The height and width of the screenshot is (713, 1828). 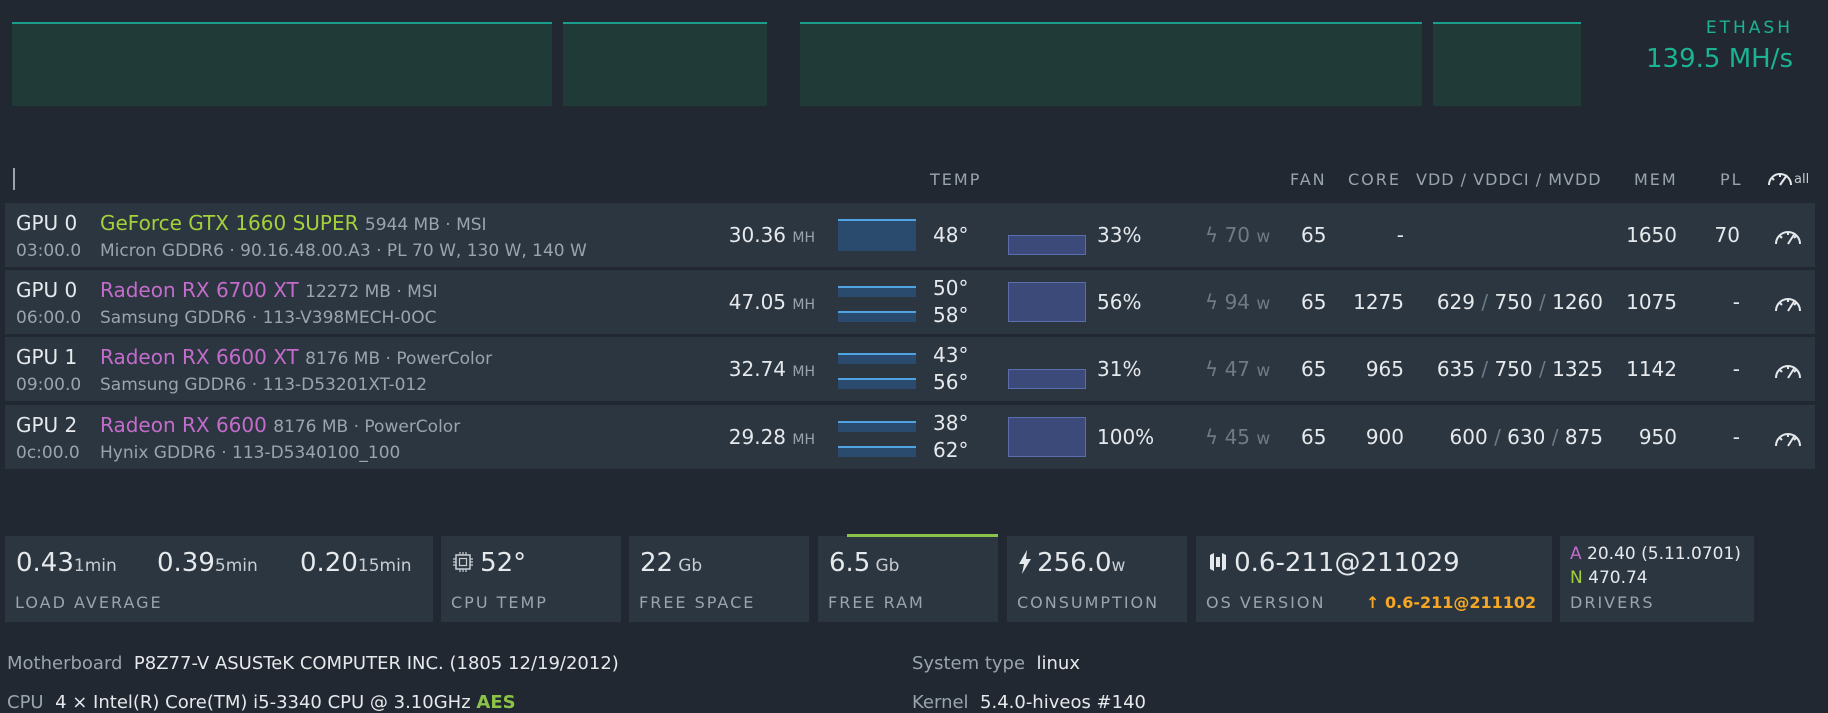 What do you see at coordinates (690, 566) in the screenshot?
I see `free-space-unit: Gb` at bounding box center [690, 566].